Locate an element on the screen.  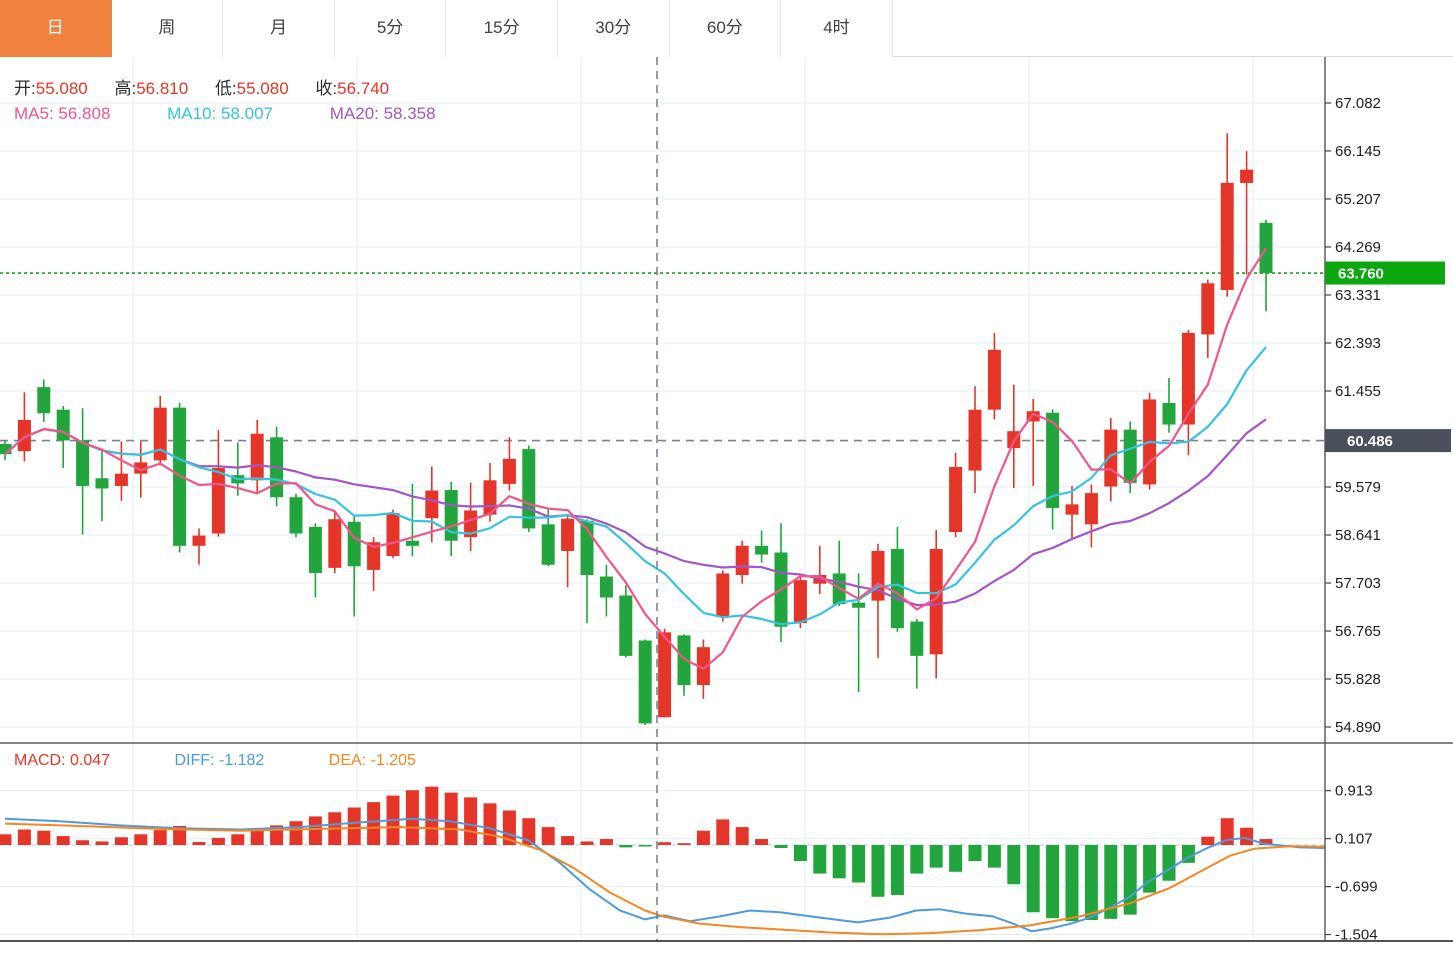
ma20-value: MA20: 58.358 is located at coordinates (382, 113).